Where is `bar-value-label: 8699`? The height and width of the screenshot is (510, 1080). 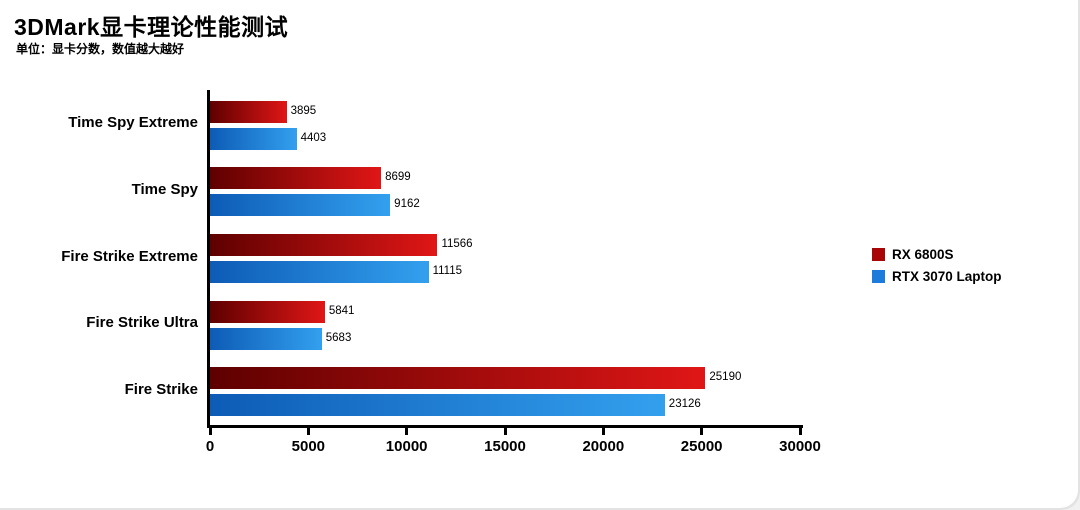 bar-value-label: 8699 is located at coordinates (398, 177).